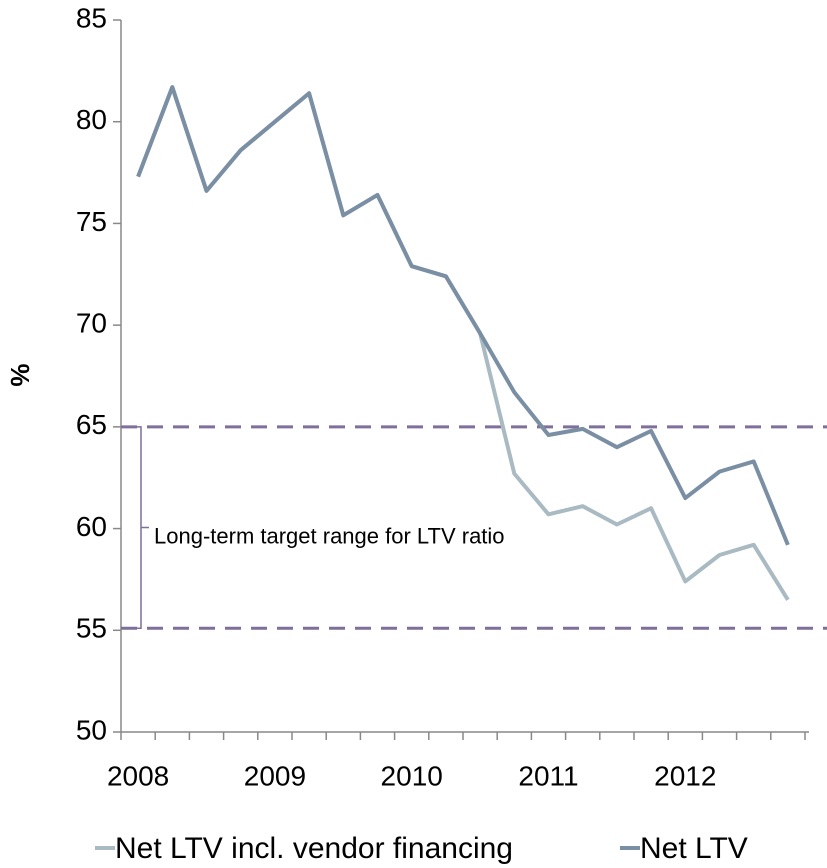 The image size is (827, 868). I want to click on x-tick-label: 2011, so click(548, 775).